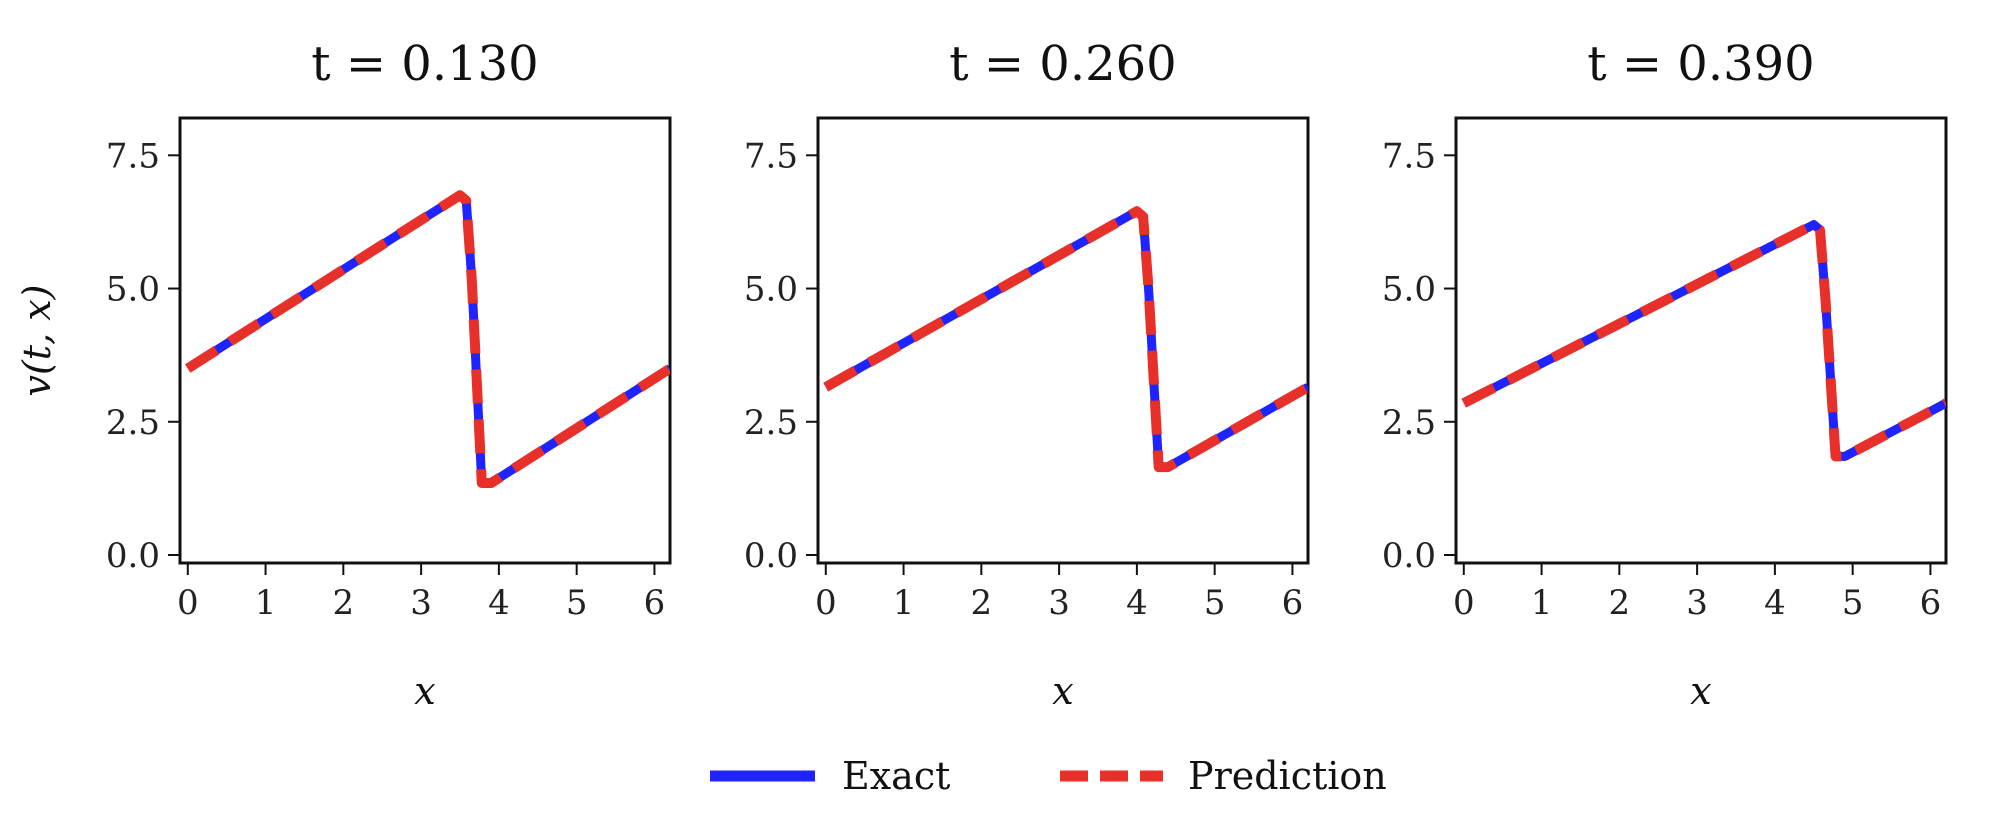 The height and width of the screenshot is (837, 1996). What do you see at coordinates (1409, 290) in the screenshot?
I see `y-tick-label-3-2: 5.0` at bounding box center [1409, 290].